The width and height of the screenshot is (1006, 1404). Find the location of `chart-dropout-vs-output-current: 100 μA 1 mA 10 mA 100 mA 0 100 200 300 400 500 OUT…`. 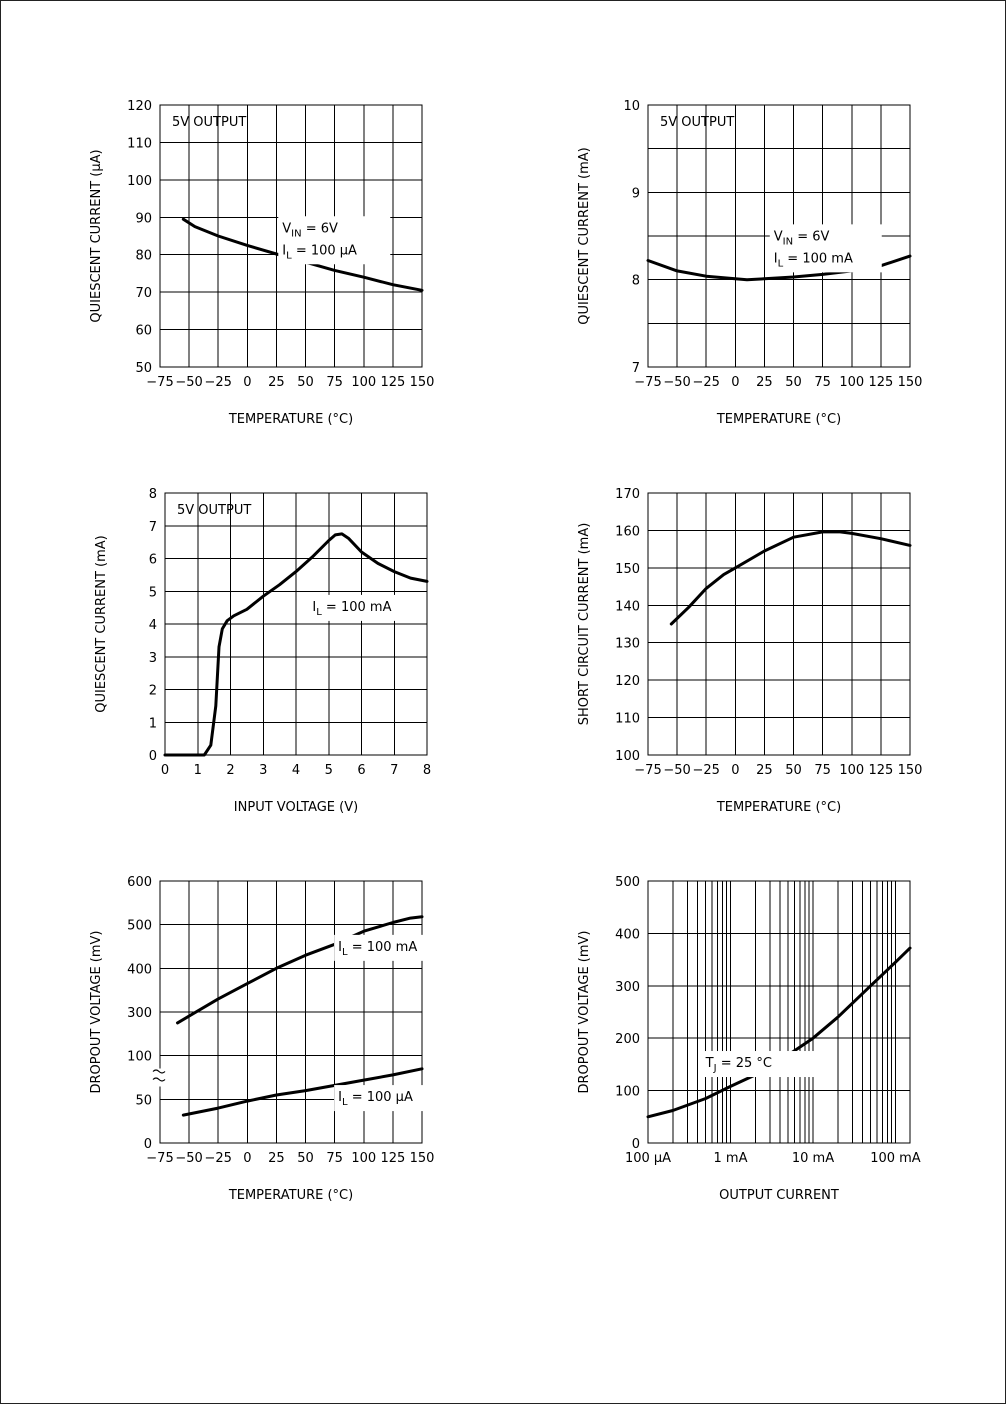

chart-dropout-vs-output-current: 100 μA 1 mA 10 mA 100 mA 0 100 200 300 400 500 OUT… is located at coordinates (749, 1039).